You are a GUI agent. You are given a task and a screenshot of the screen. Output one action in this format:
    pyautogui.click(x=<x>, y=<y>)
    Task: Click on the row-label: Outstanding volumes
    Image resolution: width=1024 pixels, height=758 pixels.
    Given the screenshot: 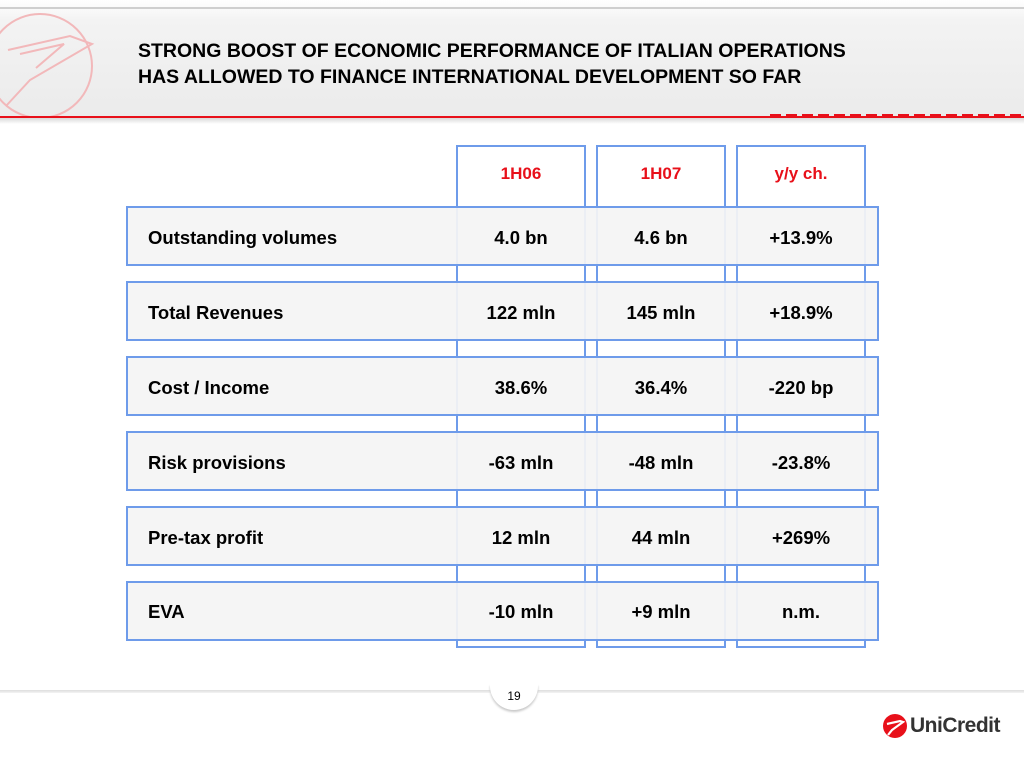 What is the action you would take?
    pyautogui.click(x=243, y=237)
    